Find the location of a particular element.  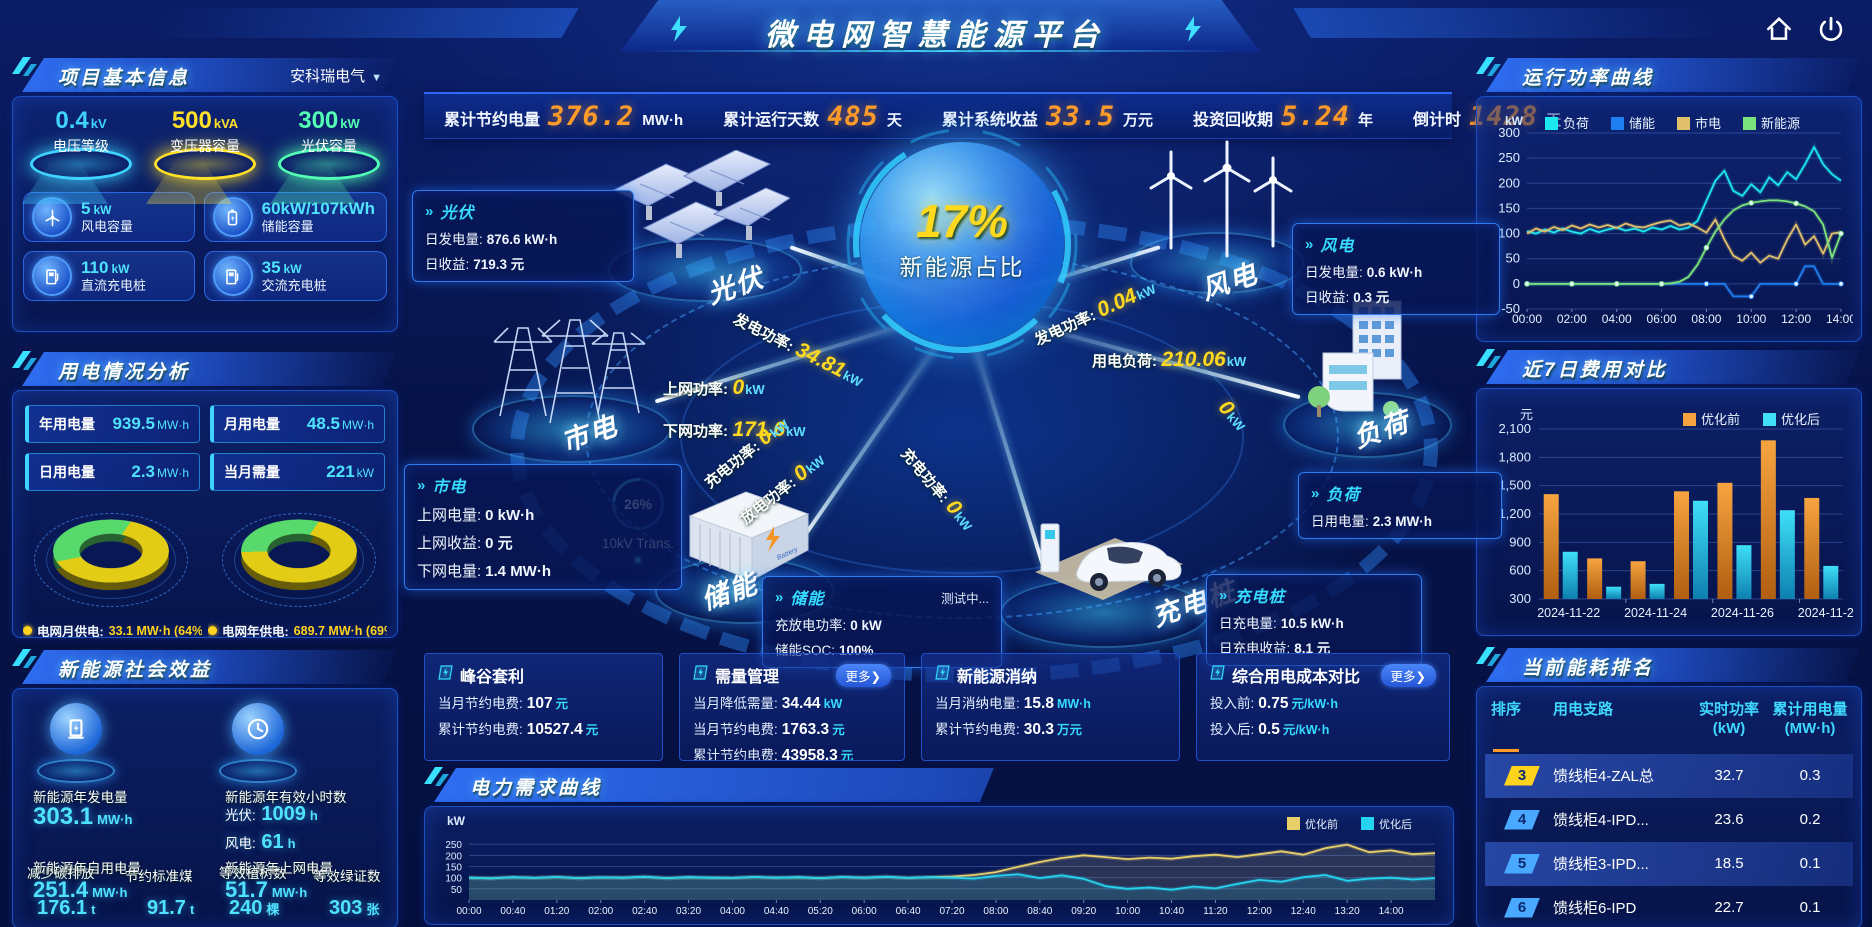

stat-label: 日用电量 is located at coordinates (67, 472).